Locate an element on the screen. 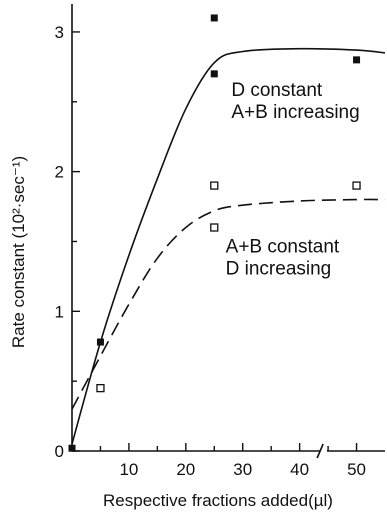 This screenshot has width=387, height=514. annotation-line: D increasing is located at coordinates (279, 269).